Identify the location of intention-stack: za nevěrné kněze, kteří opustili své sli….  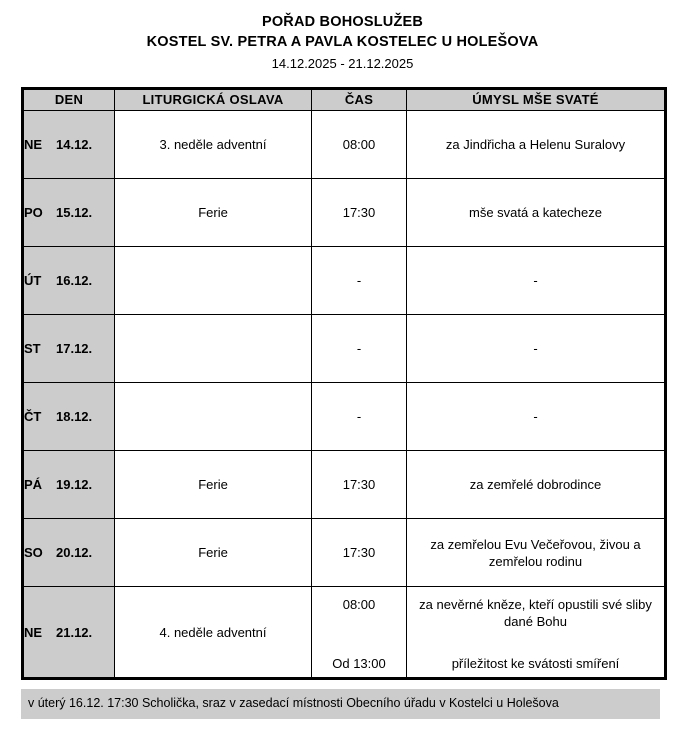
(535, 632).